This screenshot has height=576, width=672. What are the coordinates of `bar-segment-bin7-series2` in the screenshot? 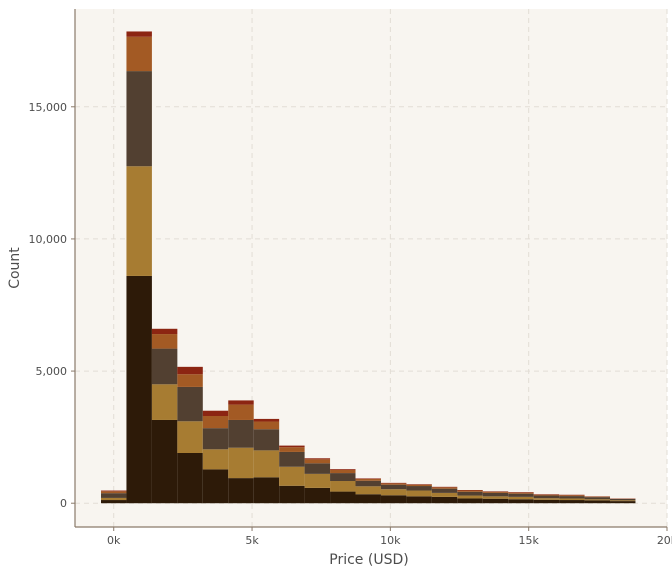 It's located at (292, 459).